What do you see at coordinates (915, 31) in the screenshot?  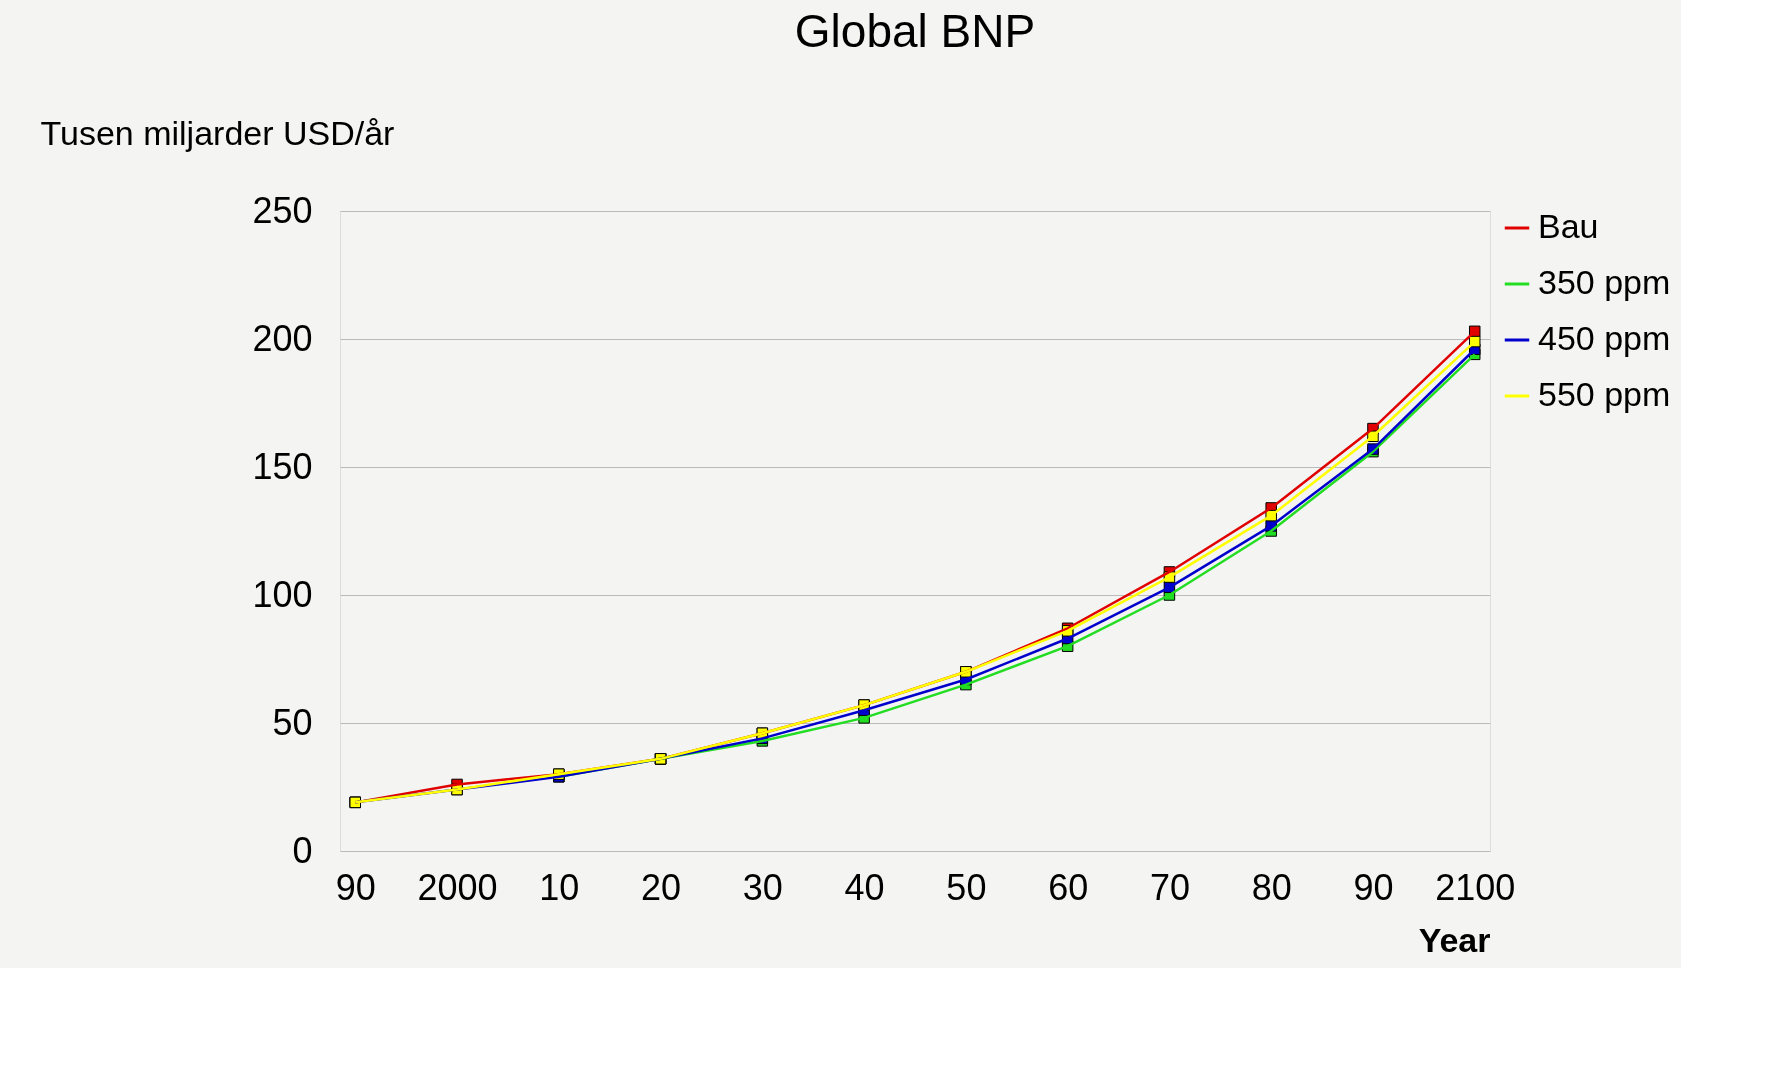 I see `chart-title: Global BNP` at bounding box center [915, 31].